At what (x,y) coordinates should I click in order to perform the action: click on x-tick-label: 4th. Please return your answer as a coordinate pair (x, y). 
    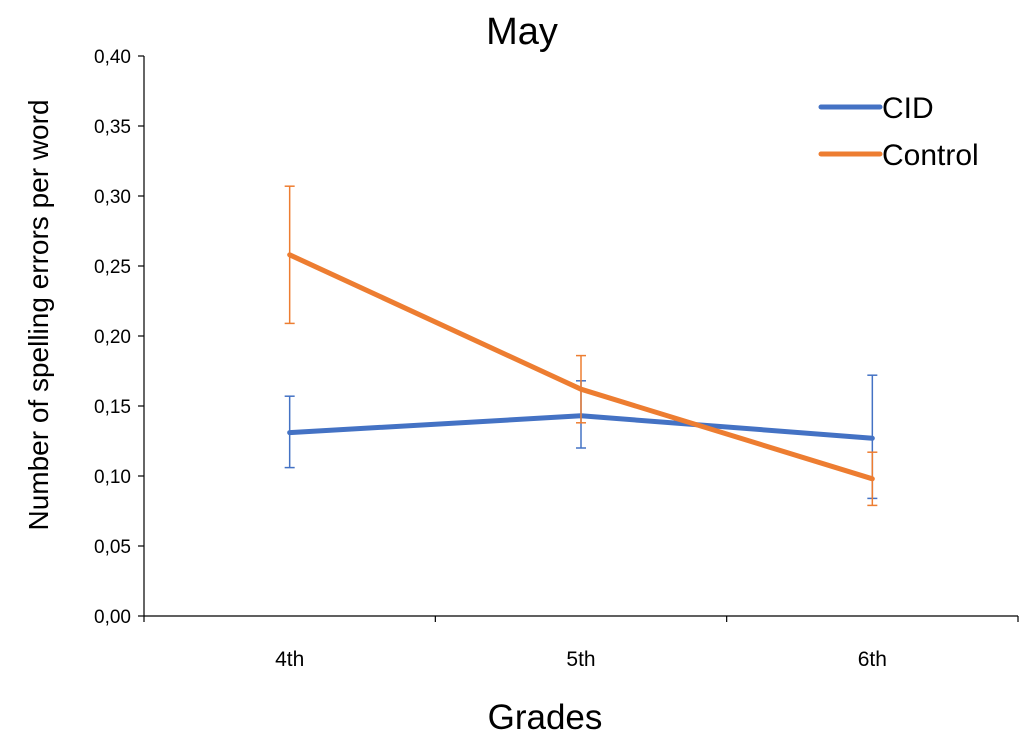
    Looking at the image, I should click on (289, 659).